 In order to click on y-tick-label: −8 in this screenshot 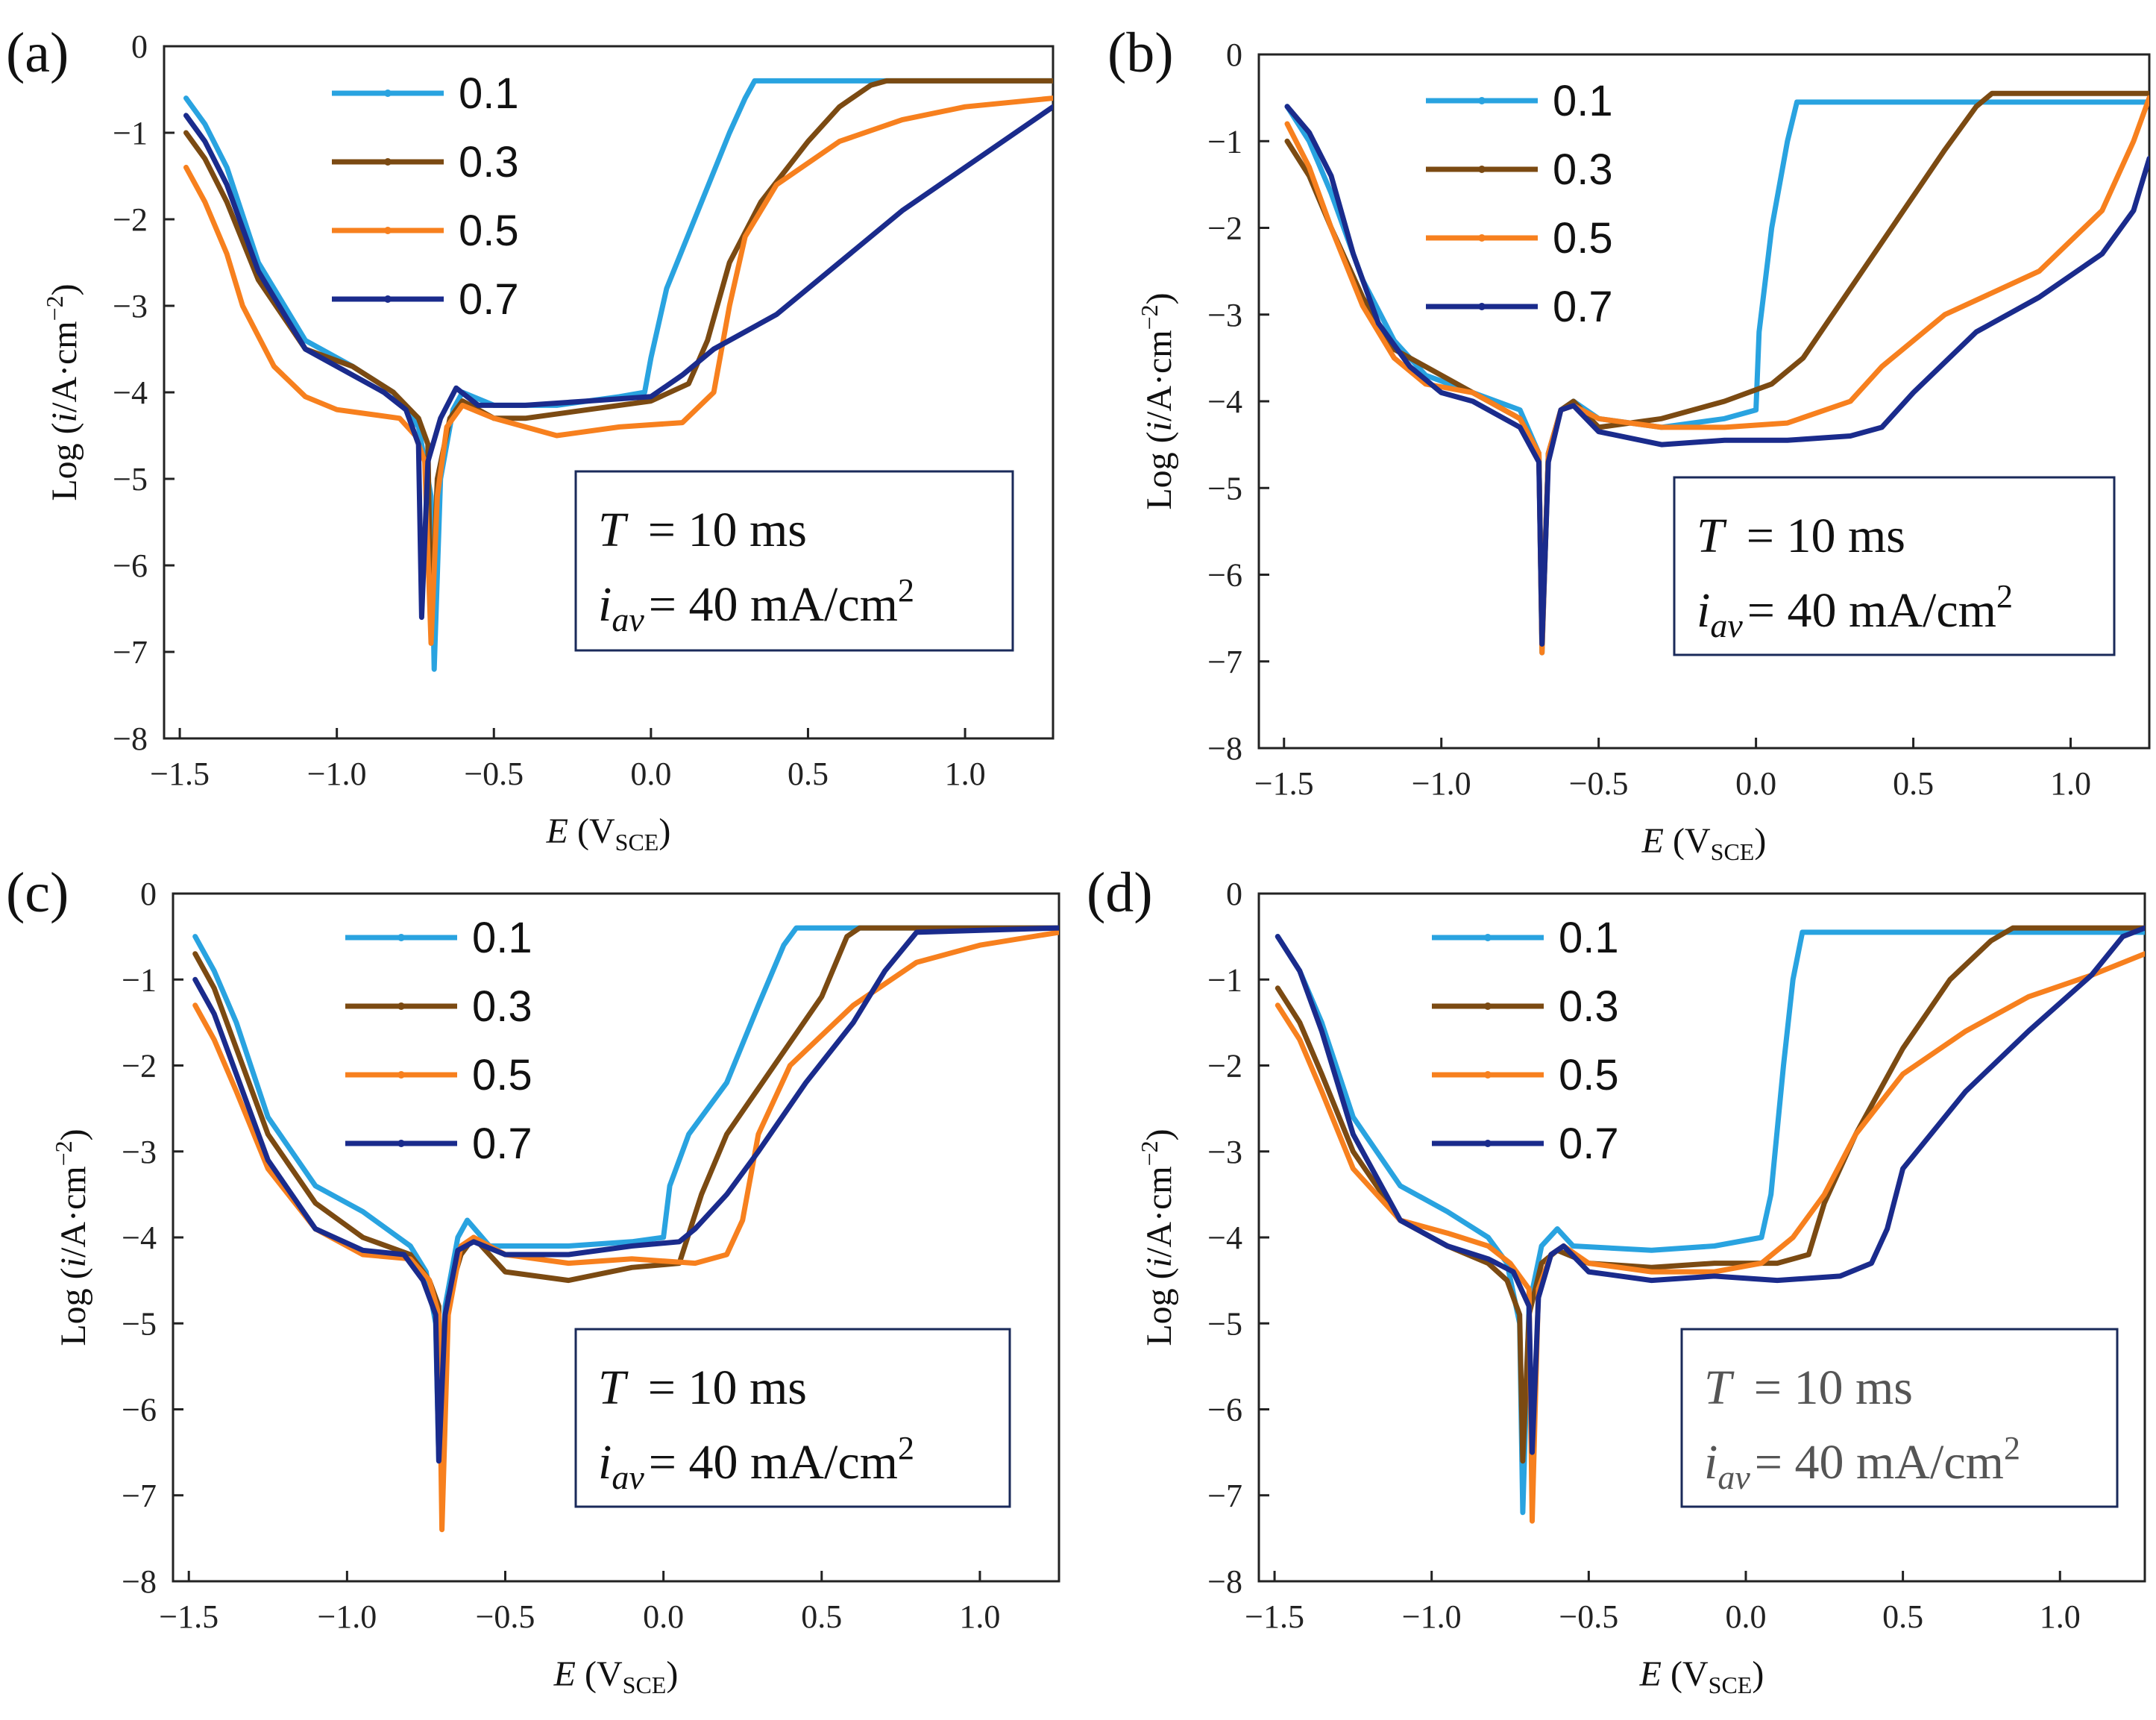, I will do `click(1224, 748)`.